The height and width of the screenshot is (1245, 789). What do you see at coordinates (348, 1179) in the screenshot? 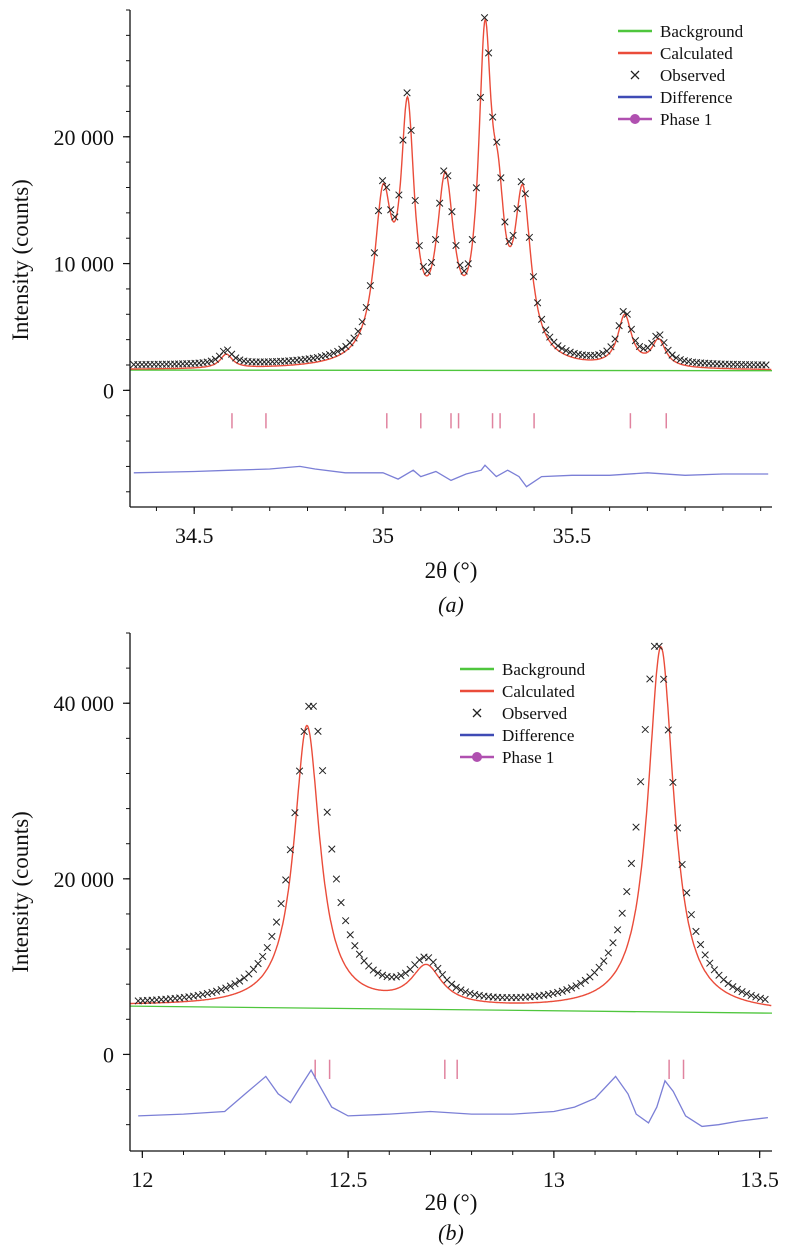
I see `x-tick-label: 12.5` at bounding box center [348, 1179].